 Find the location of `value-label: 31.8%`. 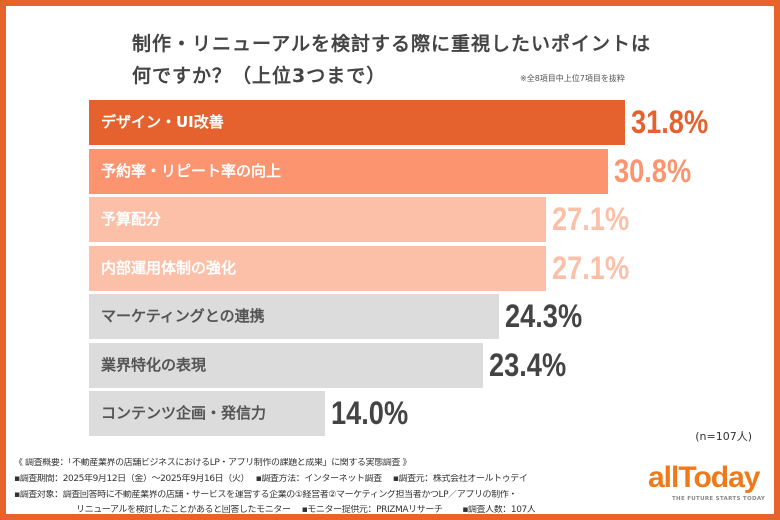

value-label: 31.8% is located at coordinates (670, 122).